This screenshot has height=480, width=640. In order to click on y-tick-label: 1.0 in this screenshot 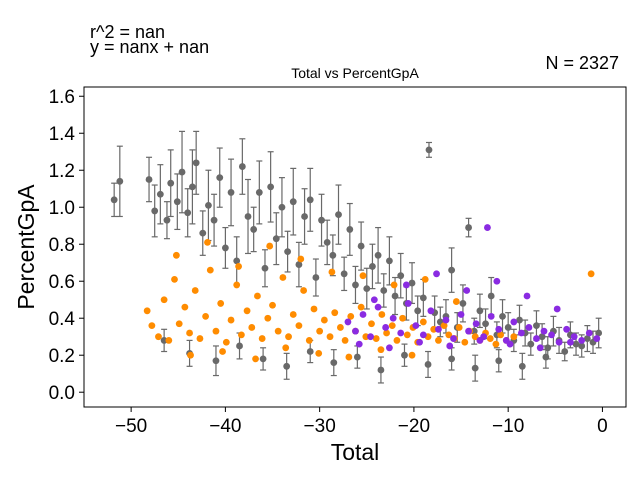, I will do `click(62, 208)`.